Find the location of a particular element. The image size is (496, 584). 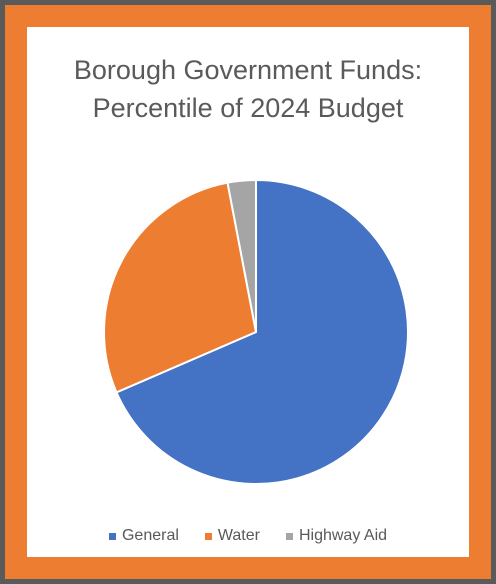

legend-swatch-highway-aid is located at coordinates (289, 536).